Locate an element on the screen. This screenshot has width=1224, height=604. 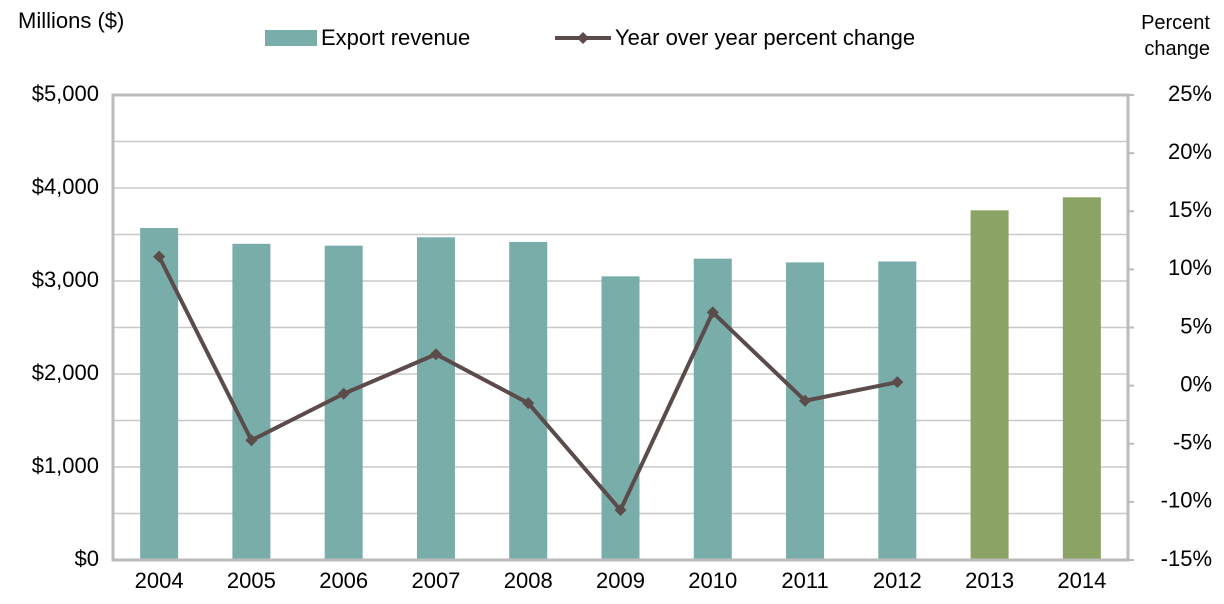
x-tick-label: 2014 is located at coordinates (1081, 580).